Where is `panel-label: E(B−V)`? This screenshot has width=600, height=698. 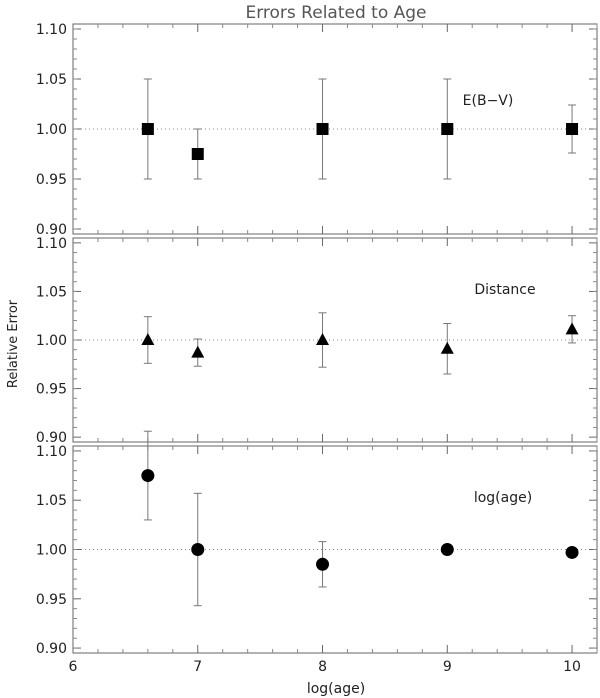 panel-label: E(B−V) is located at coordinates (488, 101).